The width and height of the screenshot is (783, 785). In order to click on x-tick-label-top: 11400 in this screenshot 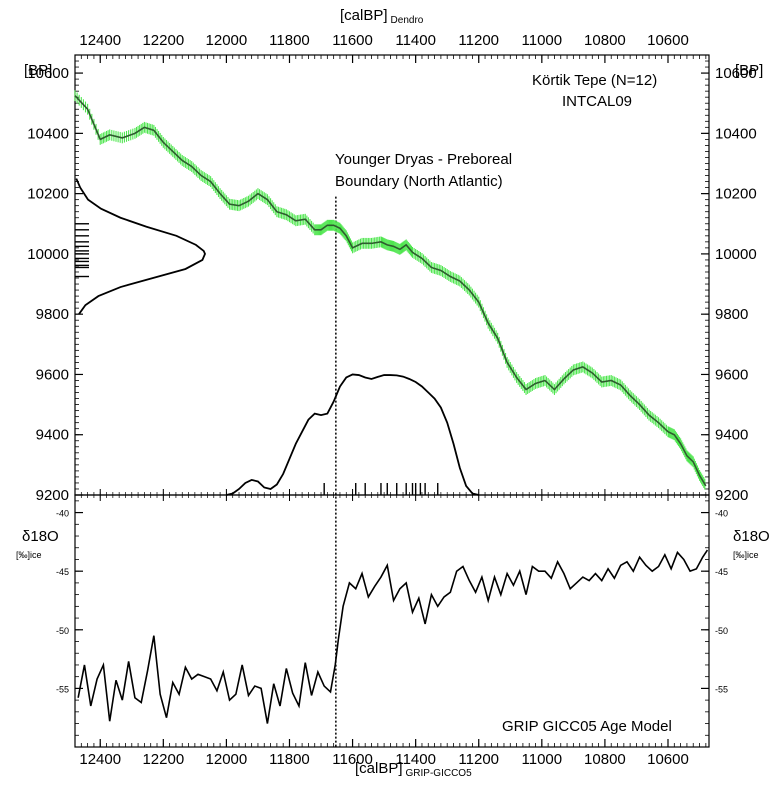, I will do `click(415, 40)`.